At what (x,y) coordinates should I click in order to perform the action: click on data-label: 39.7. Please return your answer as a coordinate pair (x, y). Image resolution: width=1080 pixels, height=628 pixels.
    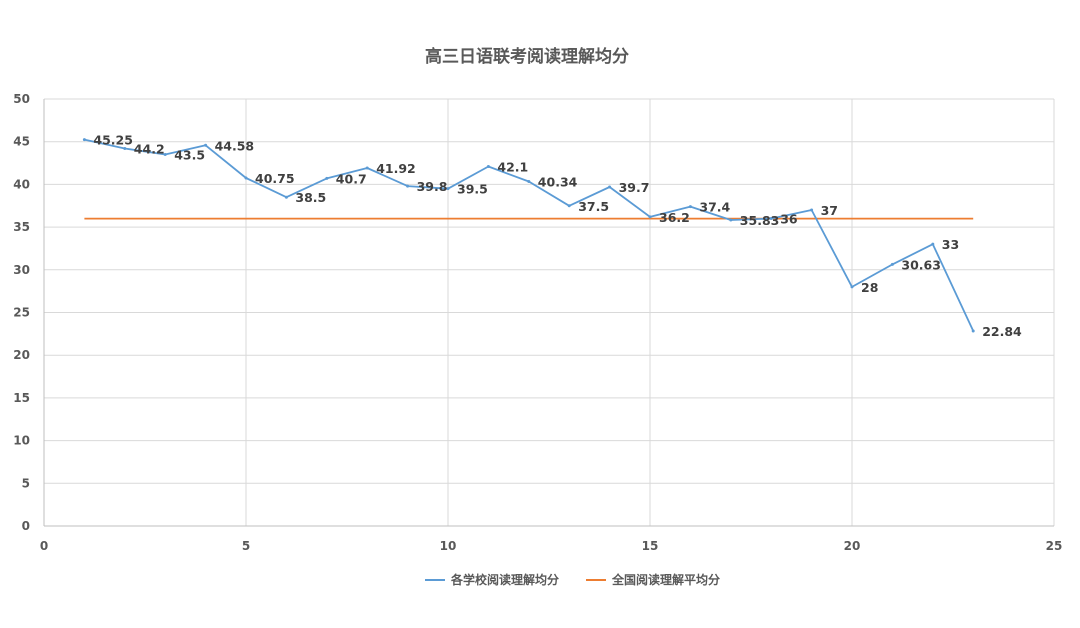
    Looking at the image, I should click on (634, 187).